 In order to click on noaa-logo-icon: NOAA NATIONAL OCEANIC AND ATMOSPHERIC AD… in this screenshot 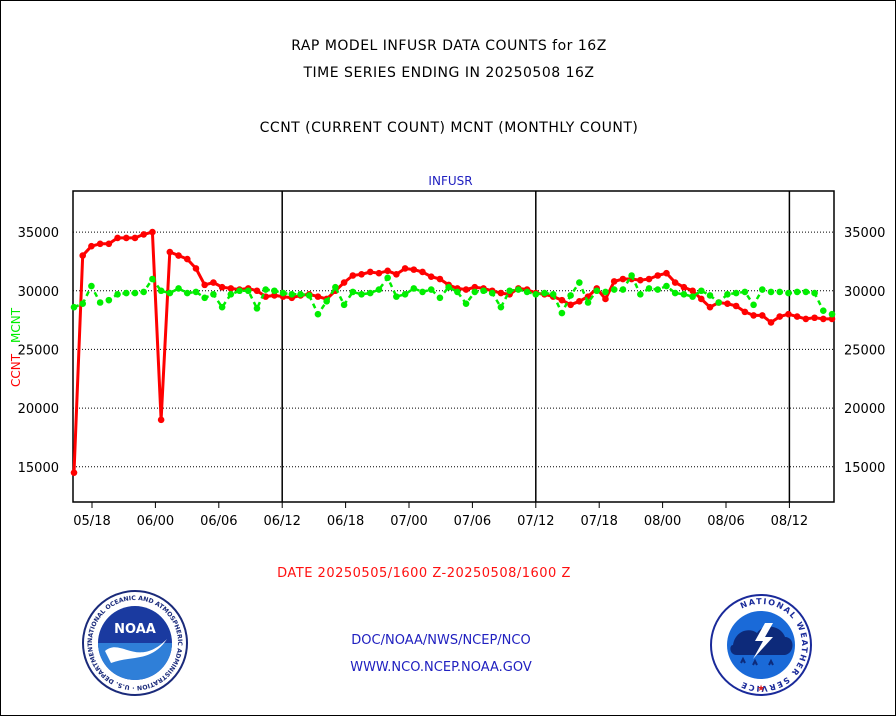, I will do `click(135, 643)`.